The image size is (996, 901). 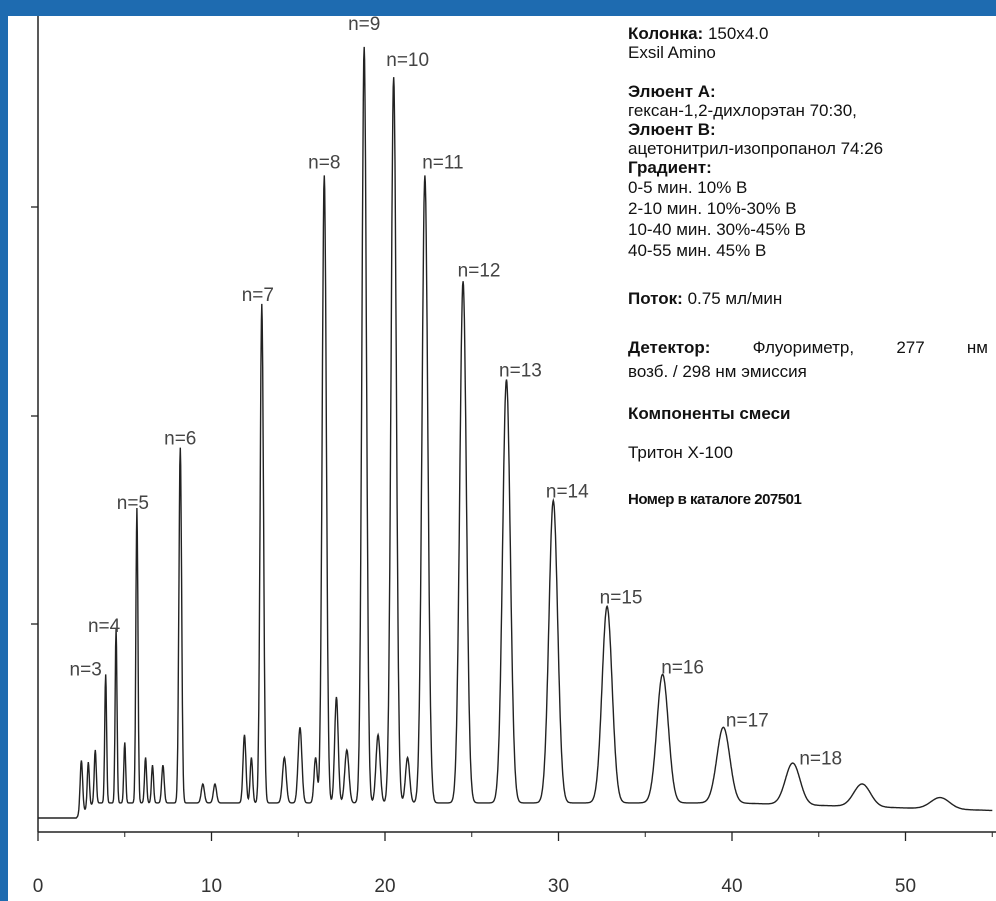 What do you see at coordinates (672, 52) in the screenshot?
I see `column-name: Exsil Amino` at bounding box center [672, 52].